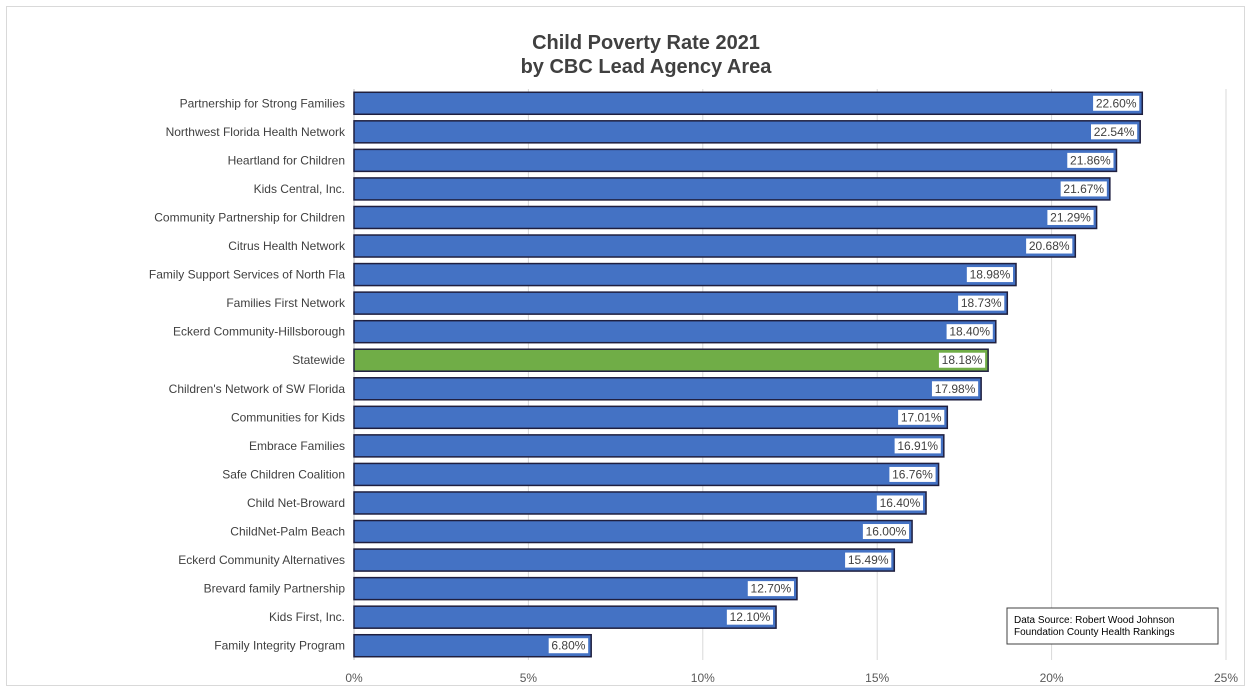 The image size is (1249, 688). I want to click on data-label: 22.60%, so click(1116, 103).